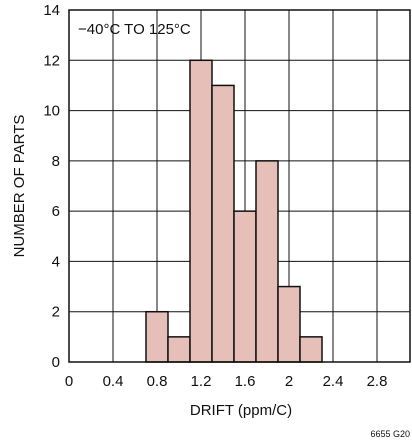 This screenshot has height=443, width=412. I want to click on y-tick-label: 4, so click(56, 261).